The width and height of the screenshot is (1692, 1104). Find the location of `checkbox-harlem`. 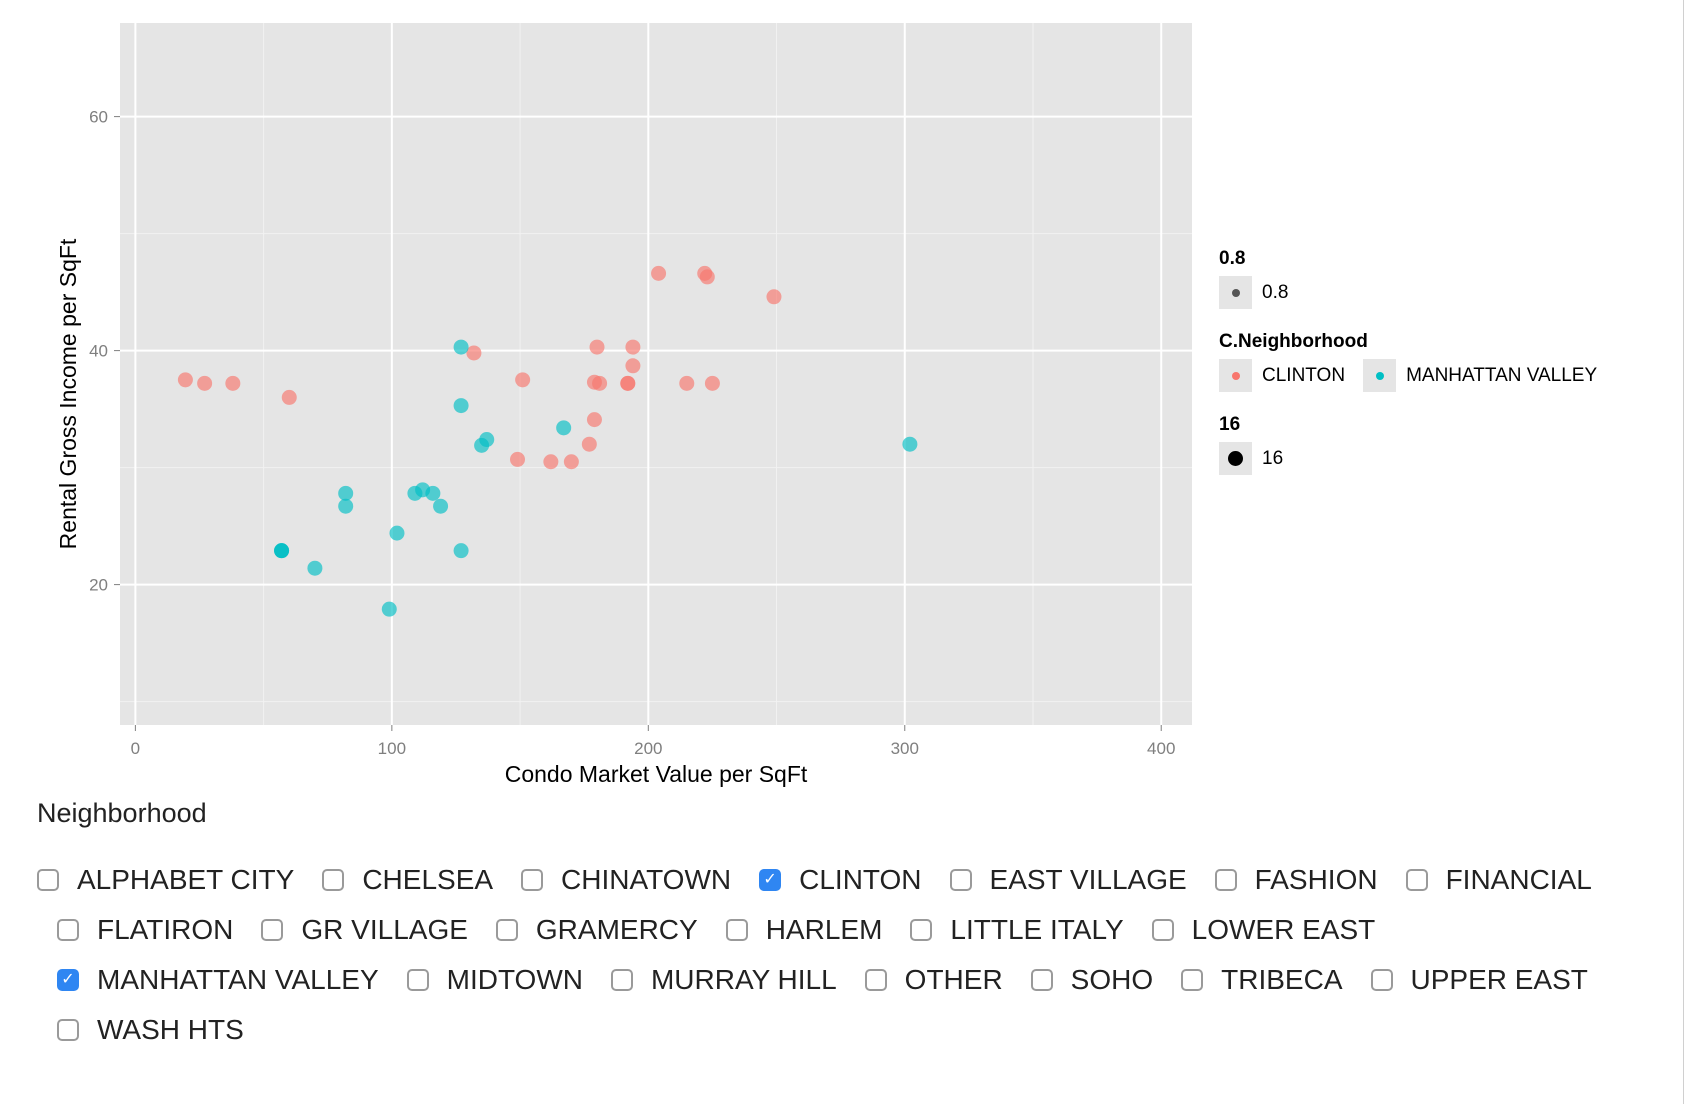

checkbox-harlem is located at coordinates (736, 930).